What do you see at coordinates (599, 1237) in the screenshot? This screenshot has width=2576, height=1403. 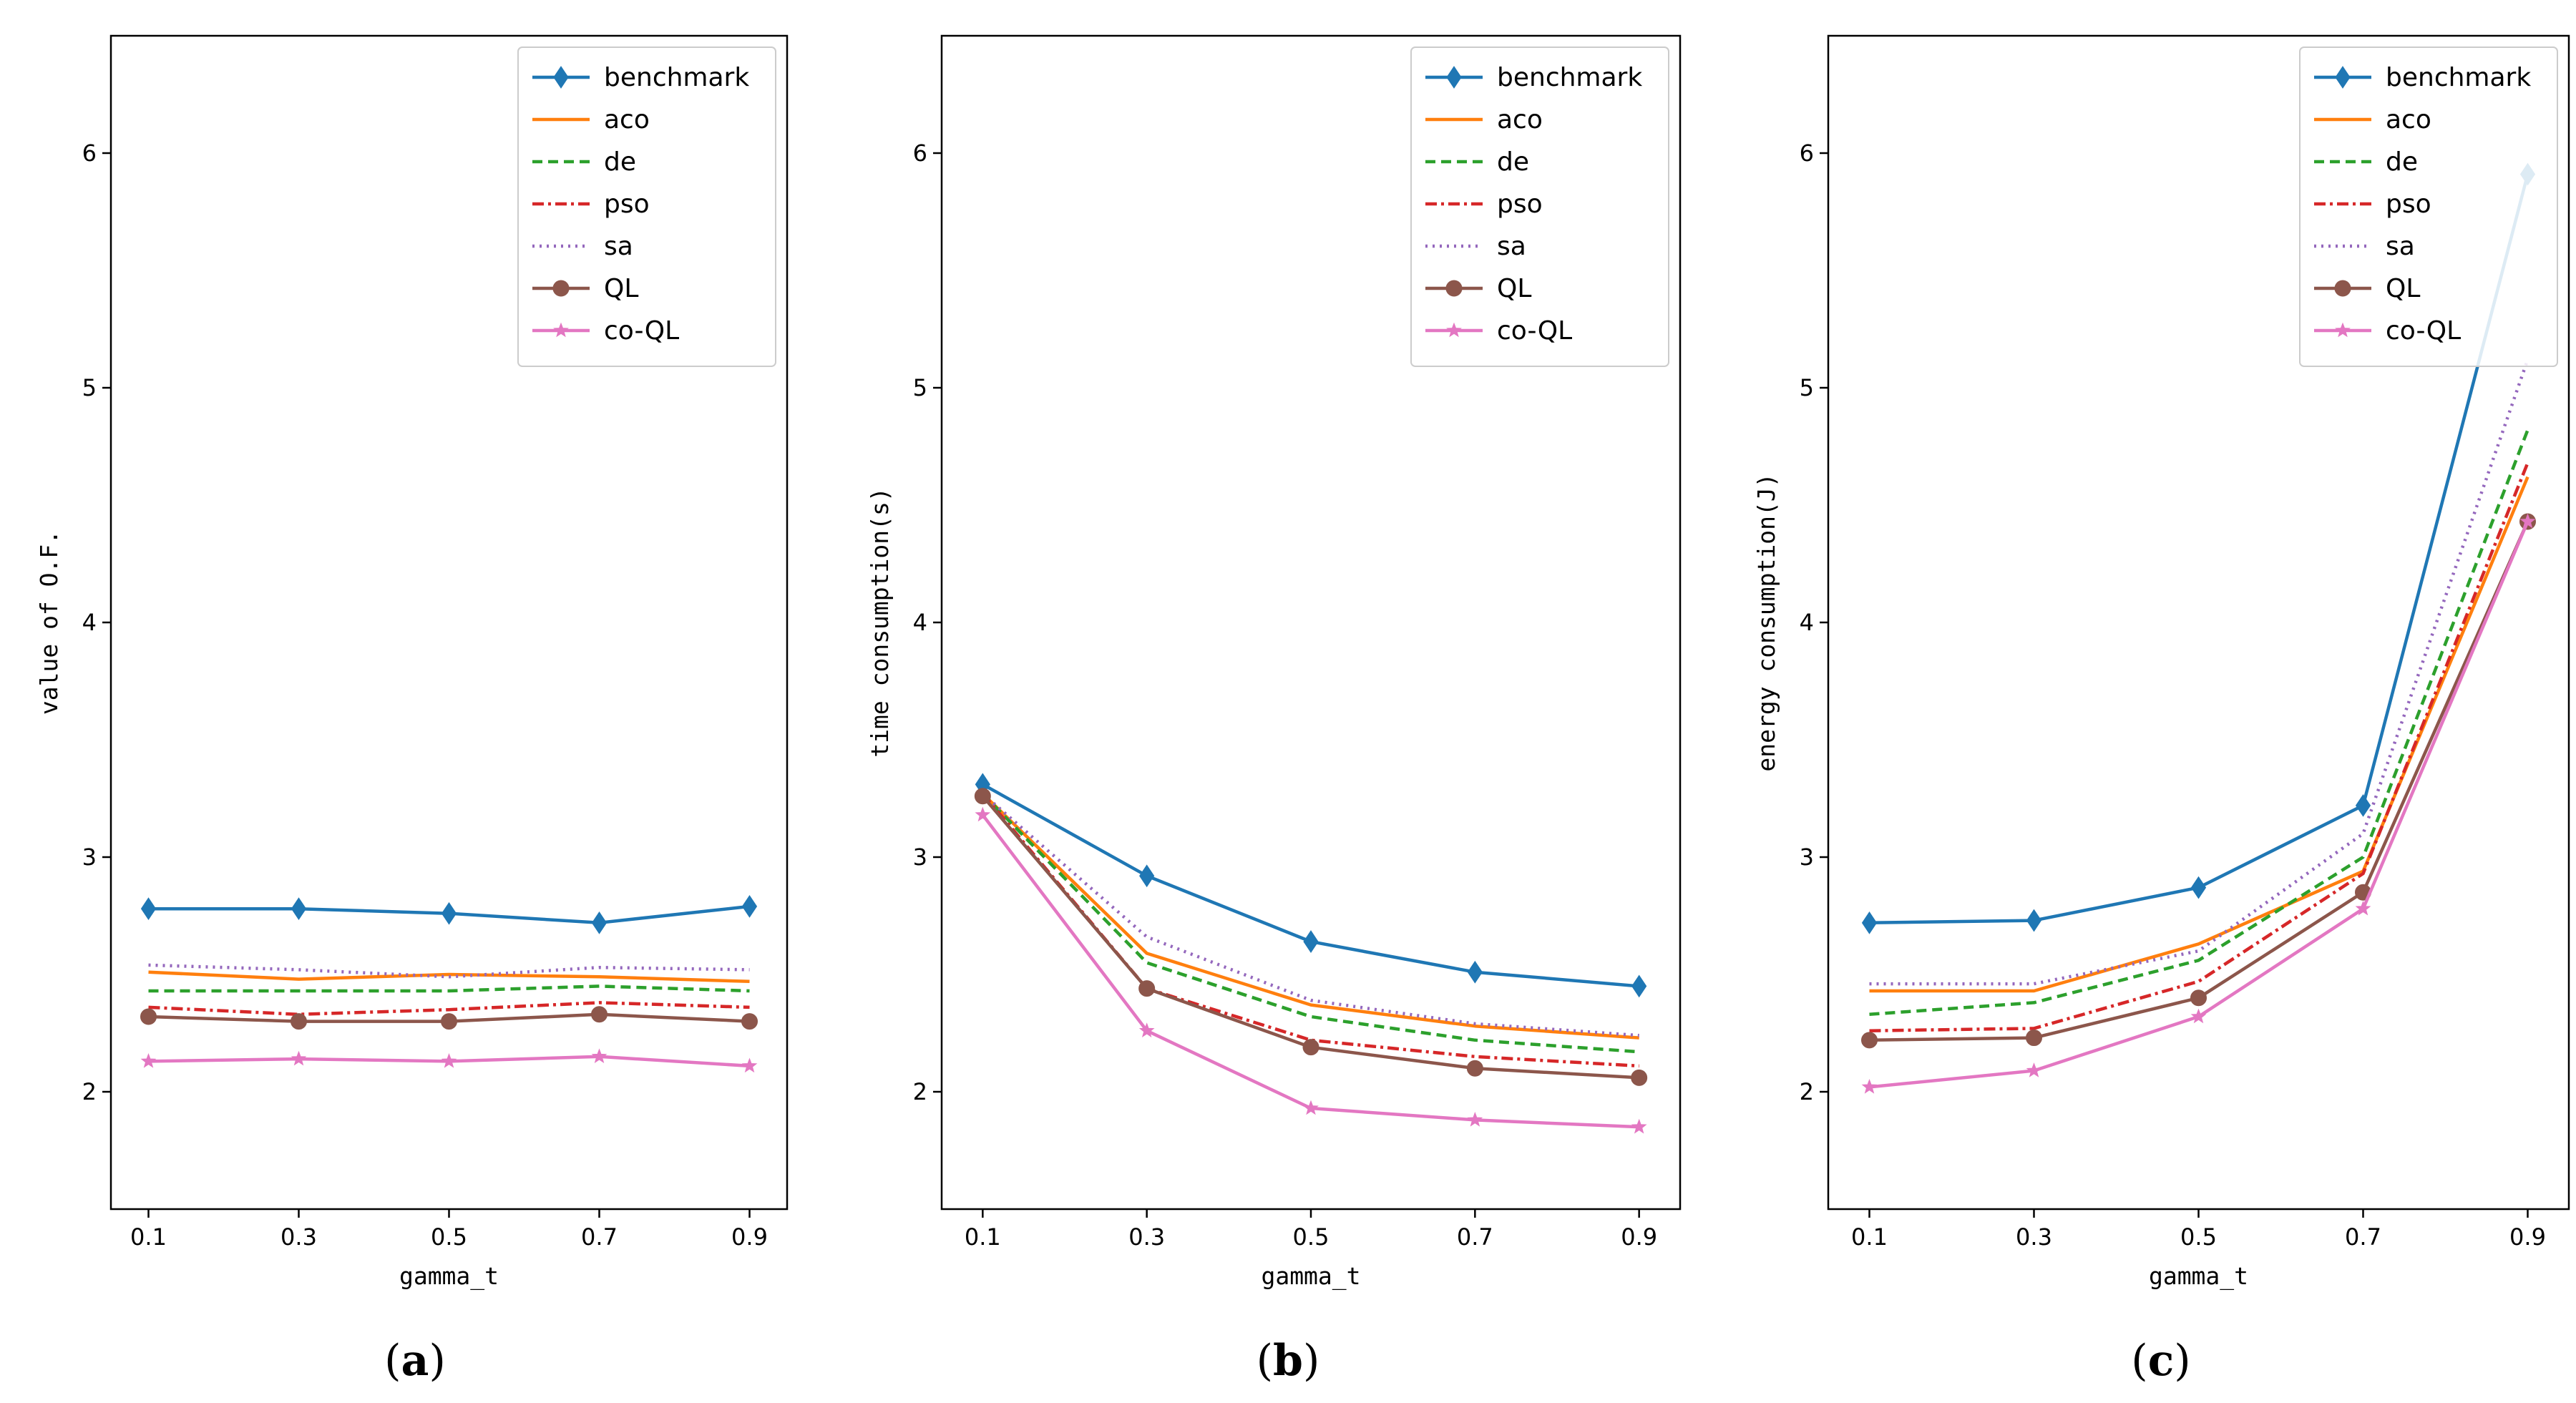 I see `x-tick-label: 0.7` at bounding box center [599, 1237].